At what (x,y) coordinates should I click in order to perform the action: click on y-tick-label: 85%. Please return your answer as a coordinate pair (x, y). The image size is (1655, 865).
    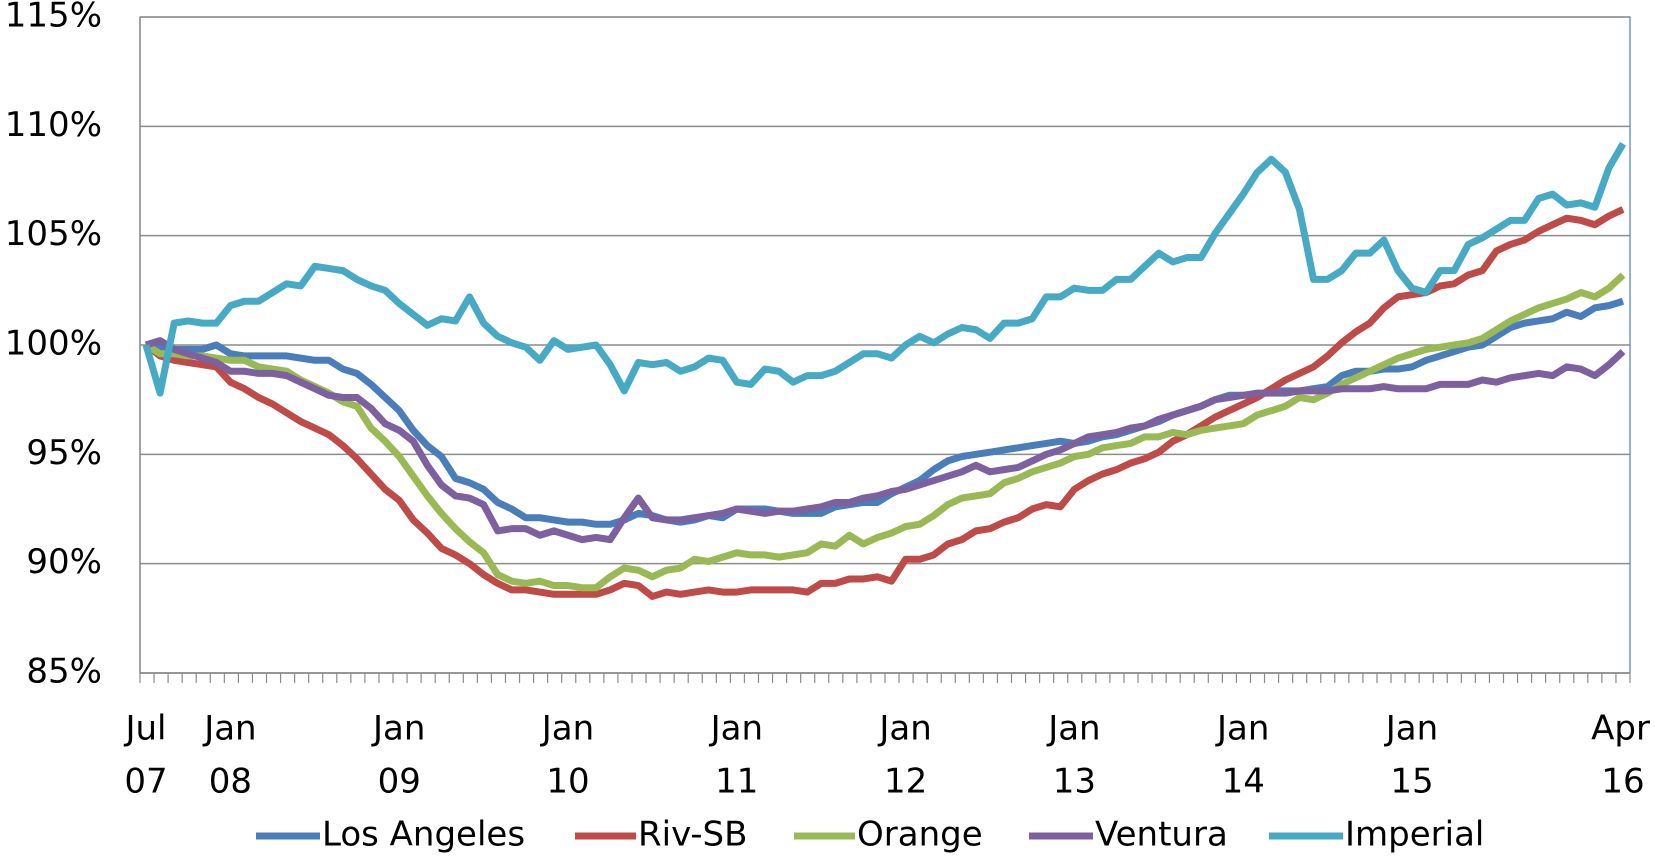
    Looking at the image, I should click on (64, 672).